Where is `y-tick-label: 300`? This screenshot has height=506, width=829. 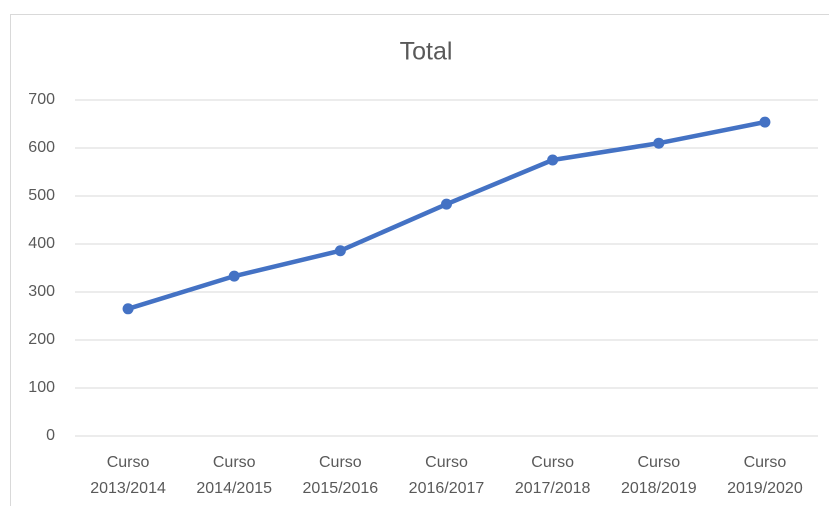 y-tick-label: 300 is located at coordinates (41, 291).